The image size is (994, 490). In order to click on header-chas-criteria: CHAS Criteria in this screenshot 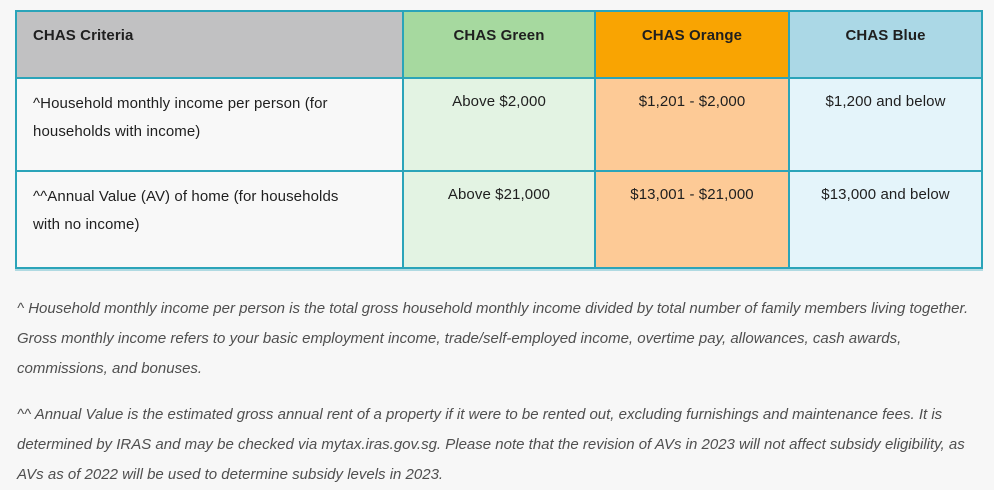, I will do `click(209, 44)`.